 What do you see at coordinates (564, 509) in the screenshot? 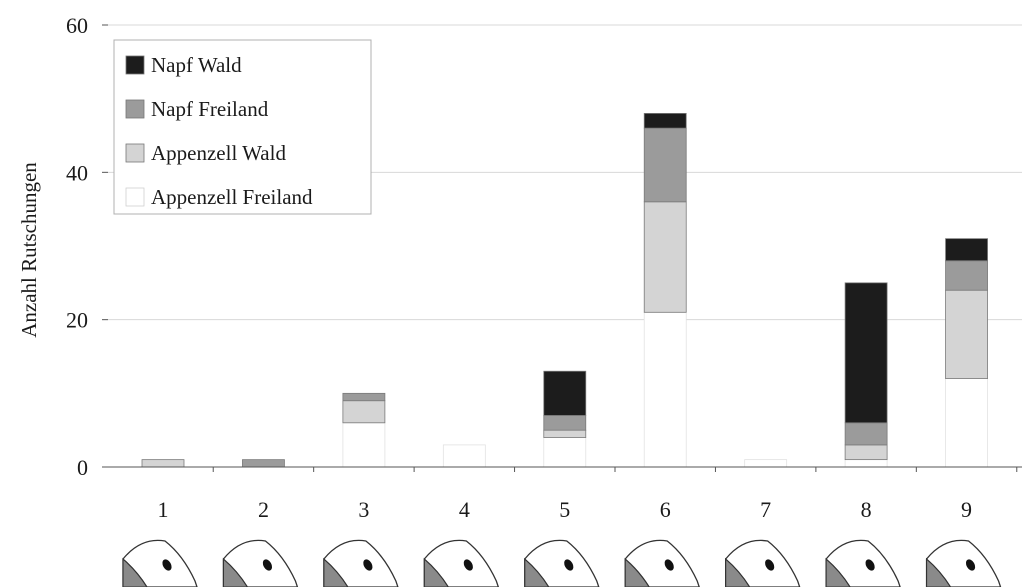
I see `x-tick-label: 5` at bounding box center [564, 509].